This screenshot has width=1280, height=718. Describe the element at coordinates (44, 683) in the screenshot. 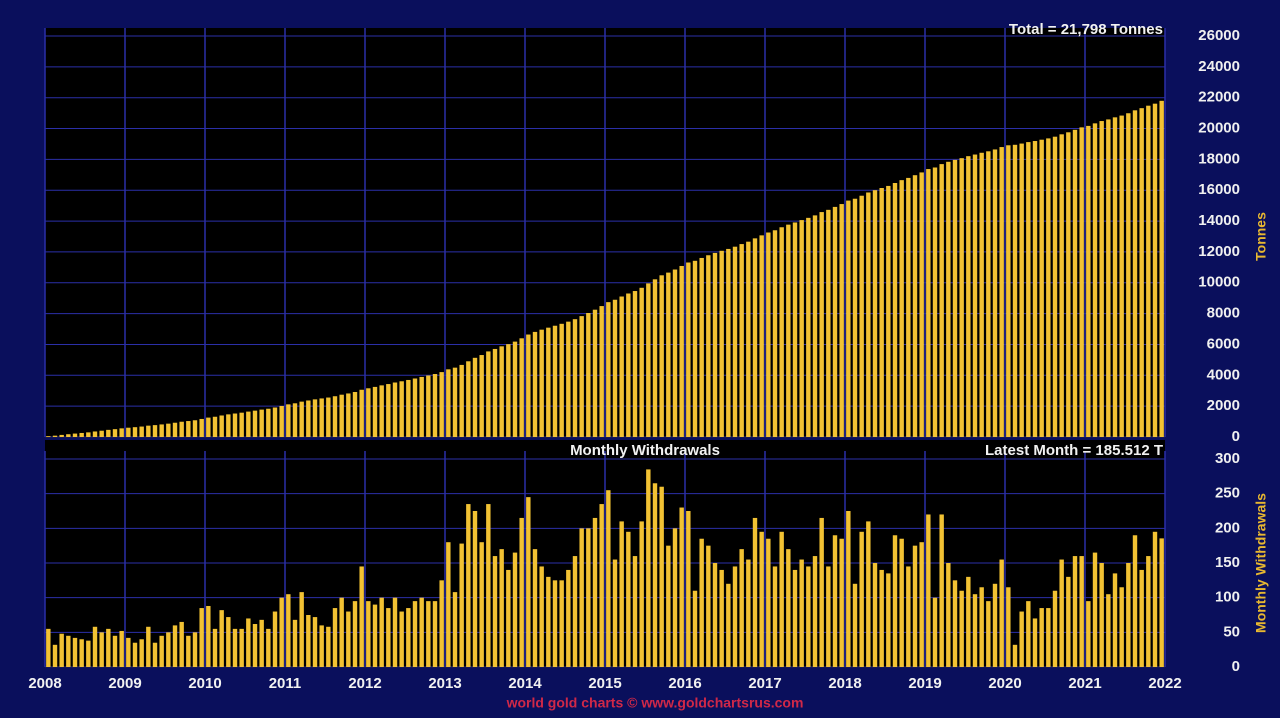

I see `x-tick-label: 2008` at that location.